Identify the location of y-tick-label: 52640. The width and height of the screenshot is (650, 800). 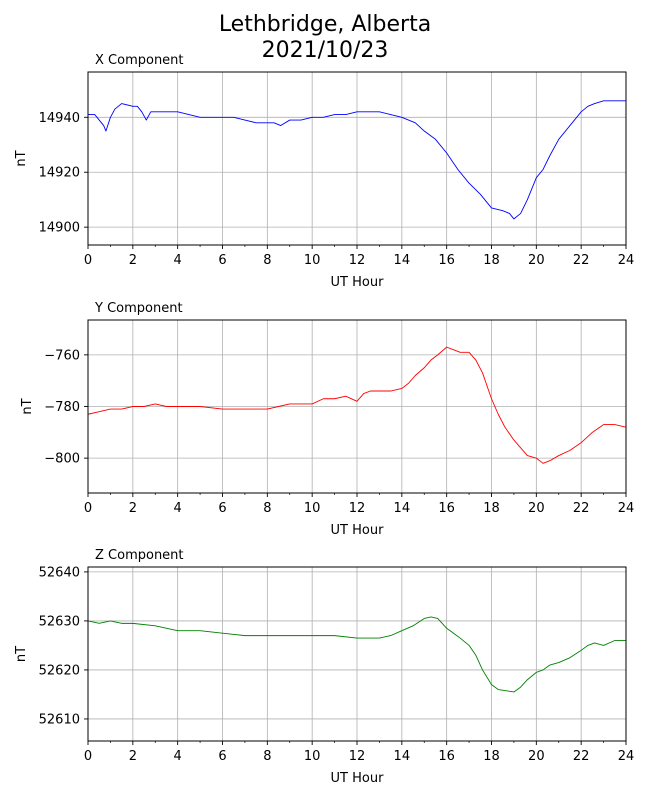
(59, 572).